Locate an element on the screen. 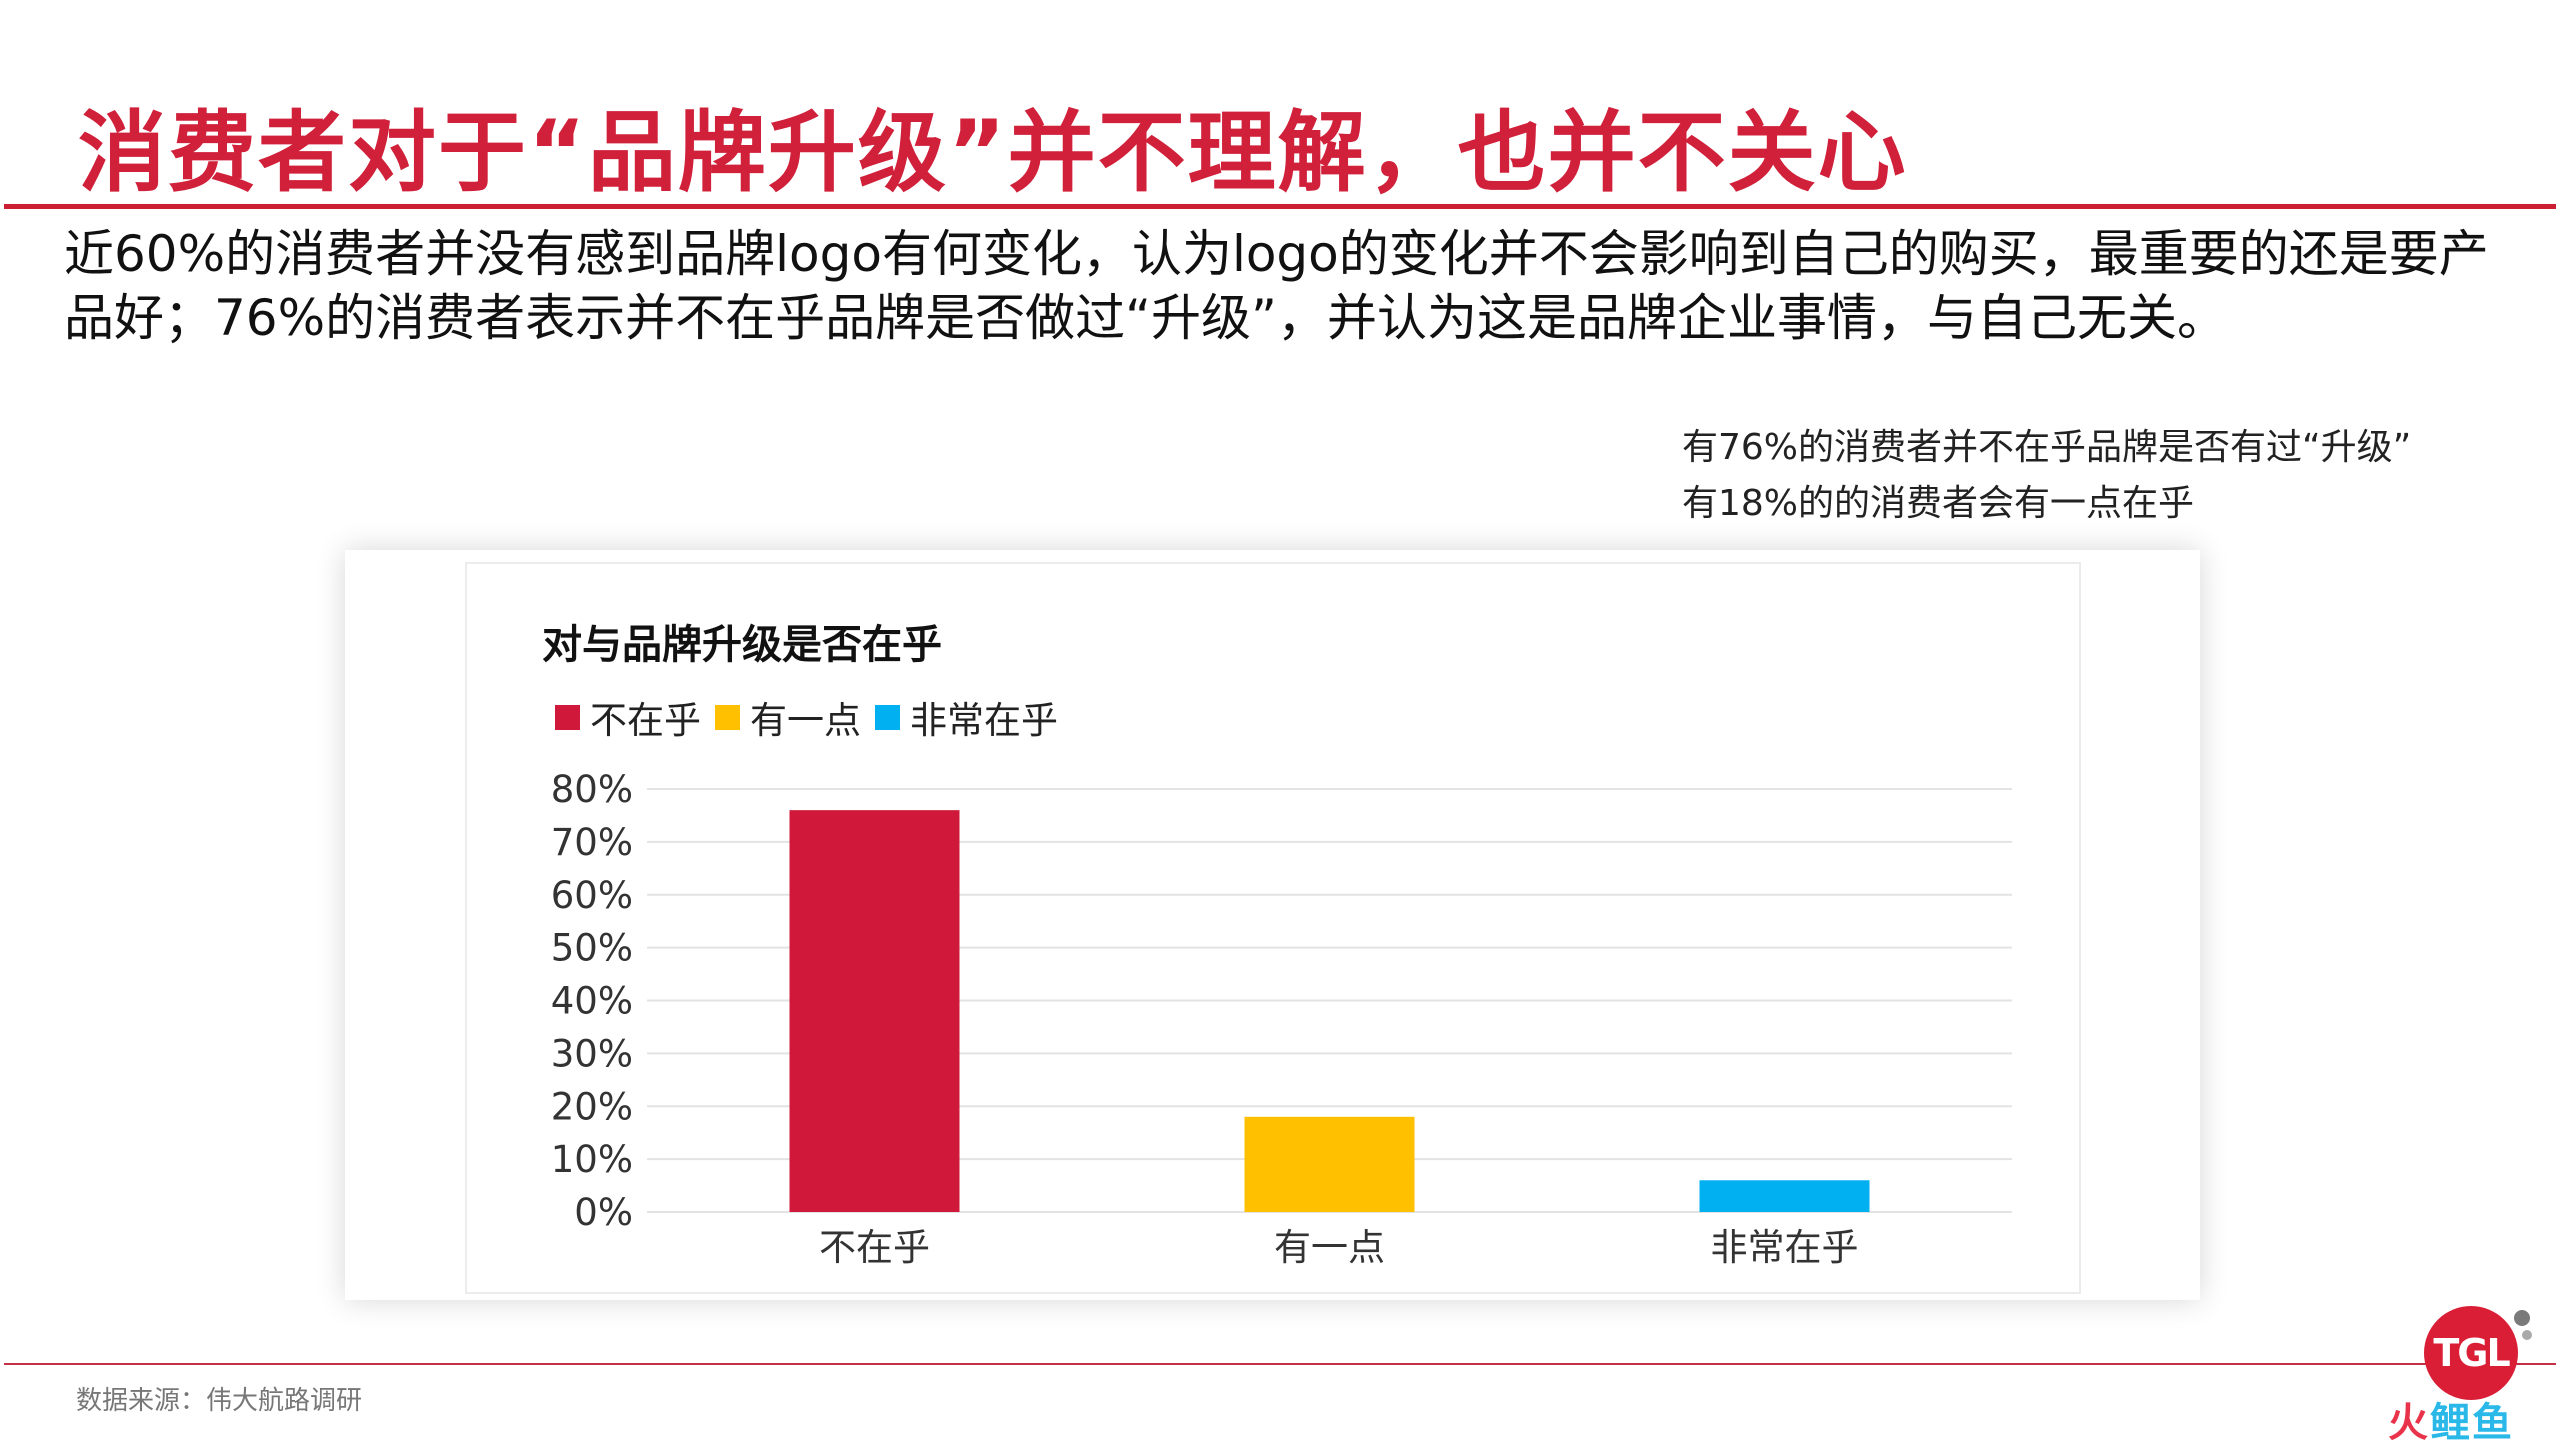  y-tick-label: 0% is located at coordinates (603, 1212).